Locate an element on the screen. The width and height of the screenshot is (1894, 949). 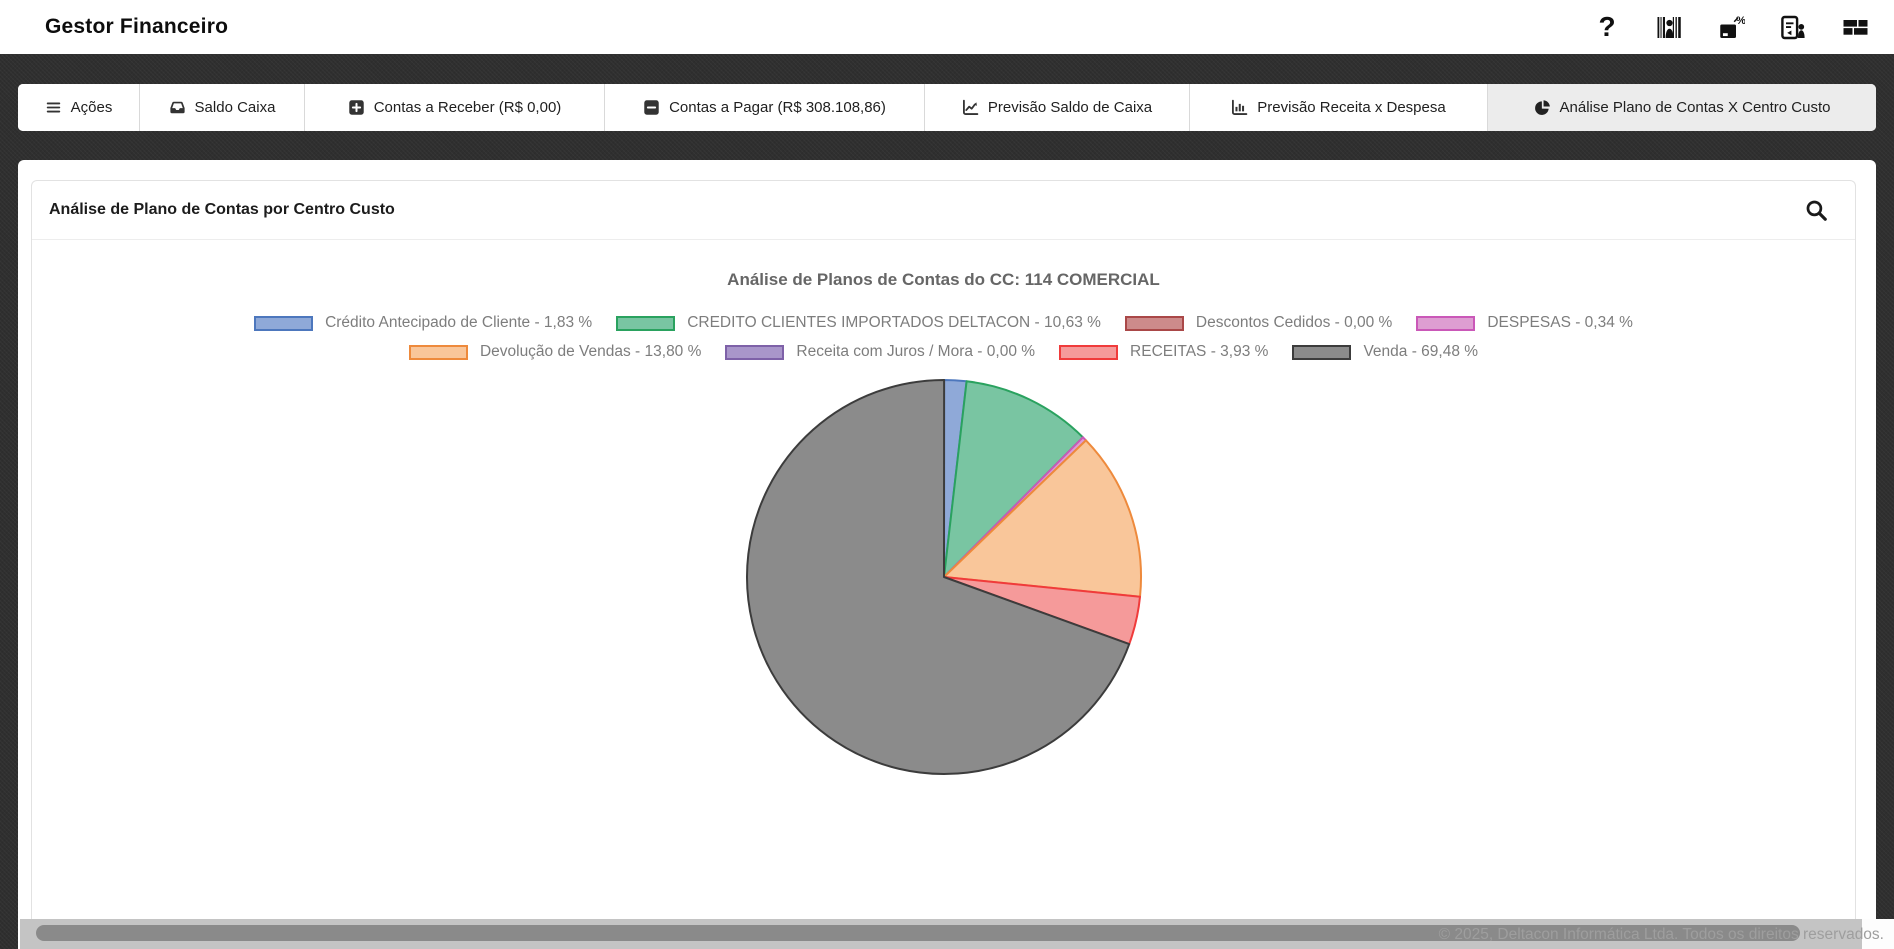
app-header: Gestor Financeiro ?% is located at coordinates (947, 27).